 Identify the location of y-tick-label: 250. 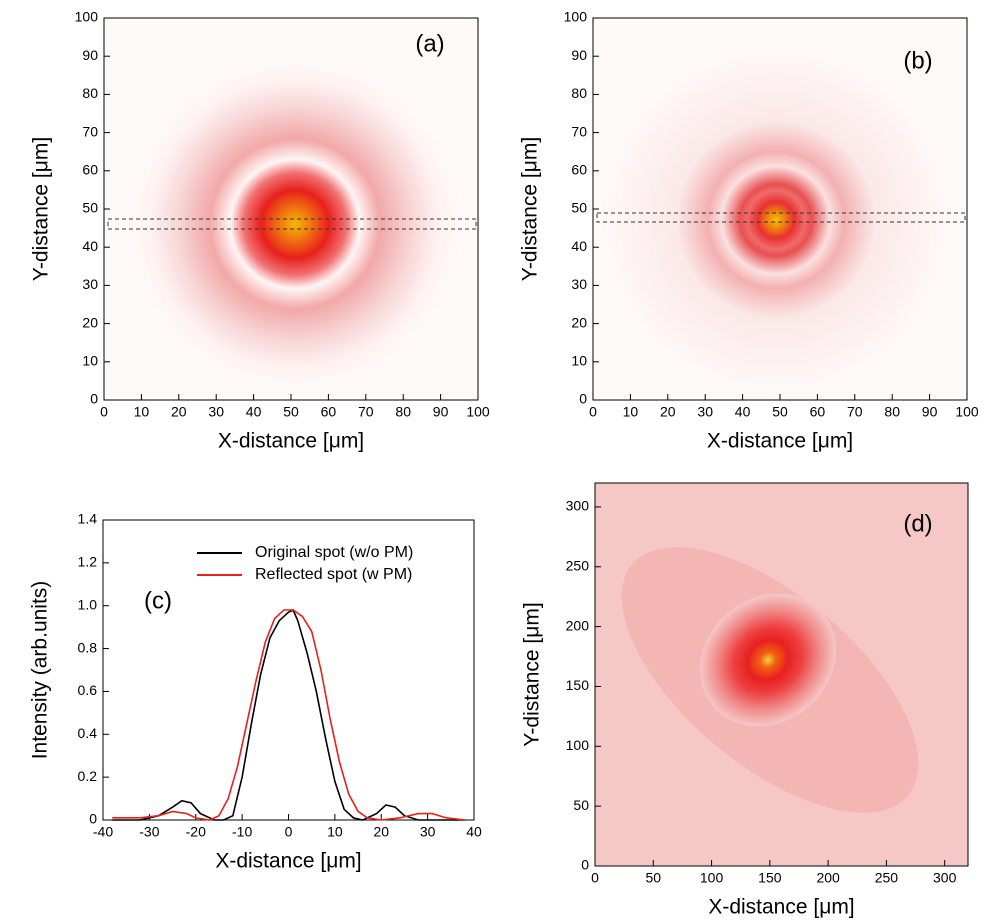
(578, 565).